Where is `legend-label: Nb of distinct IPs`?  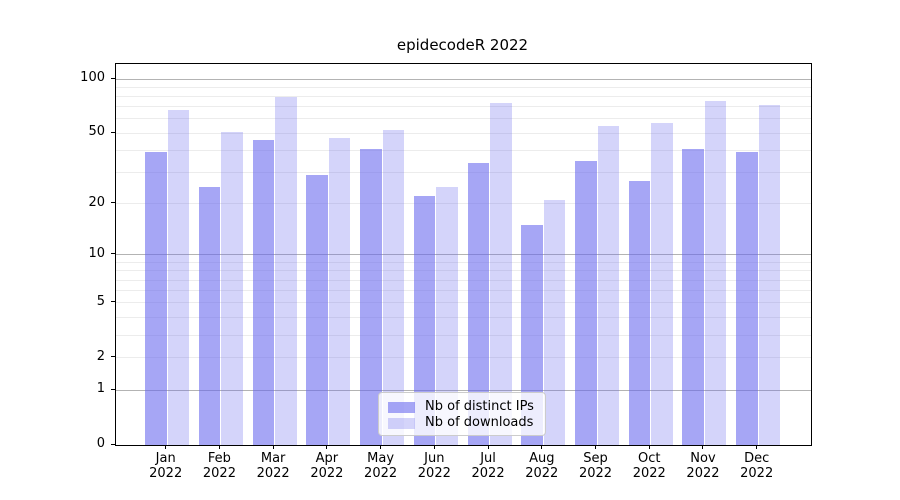
legend-label: Nb of distinct IPs is located at coordinates (479, 406).